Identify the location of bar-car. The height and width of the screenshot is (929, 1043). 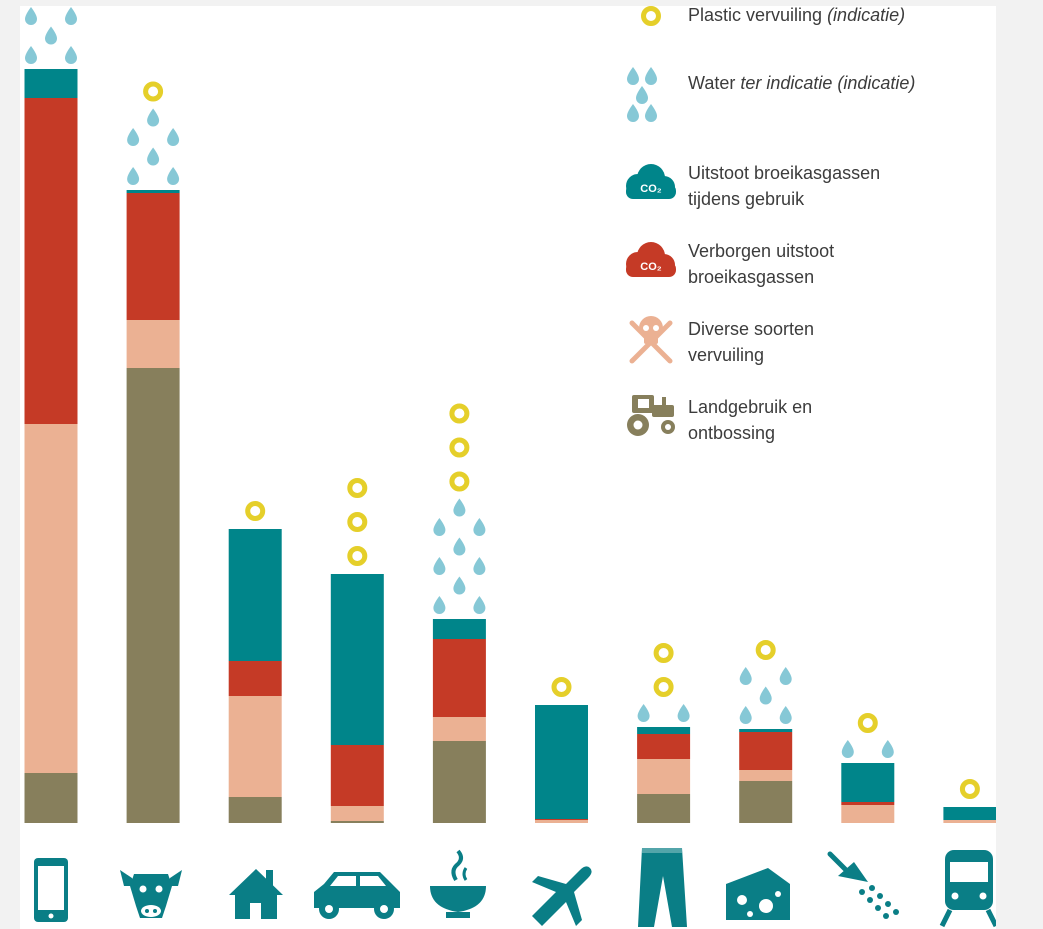
(357, 650).